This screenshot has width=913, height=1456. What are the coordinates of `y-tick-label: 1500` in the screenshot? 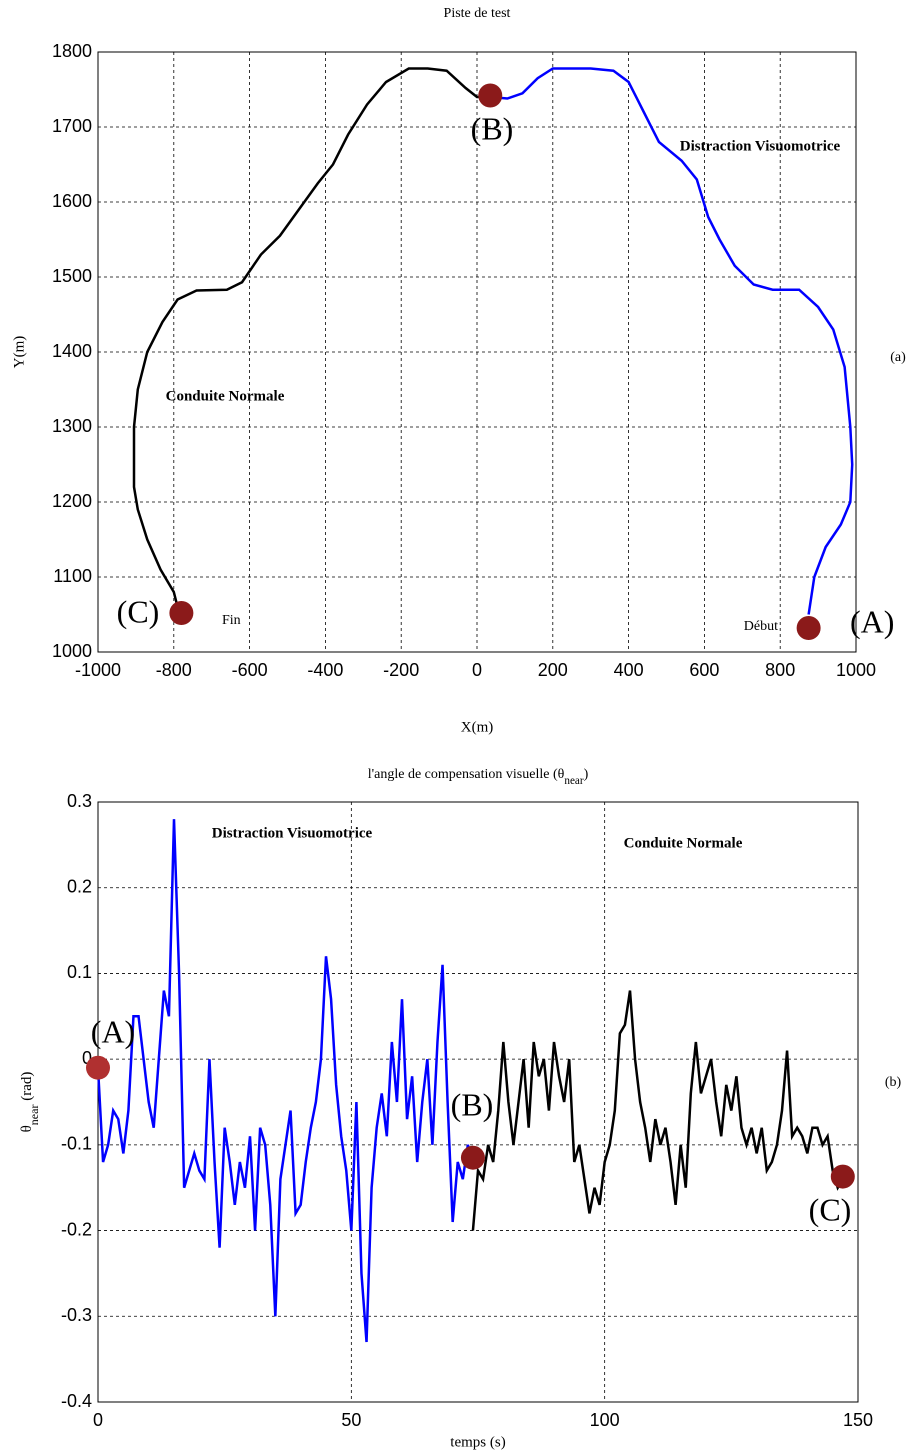 It's located at (72, 276).